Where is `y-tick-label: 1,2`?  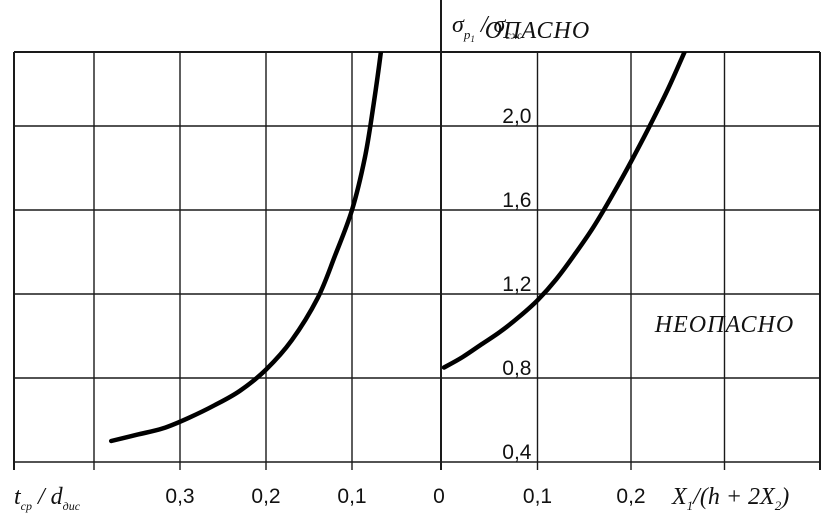
y-tick-label: 1,2 is located at coordinates (516, 284).